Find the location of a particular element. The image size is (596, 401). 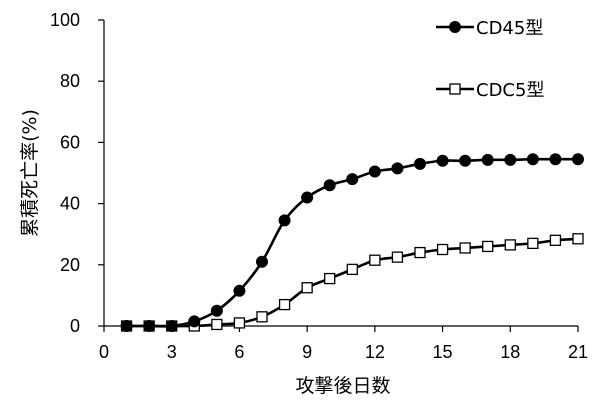

legend-item-1: CD45型 is located at coordinates (489, 28).